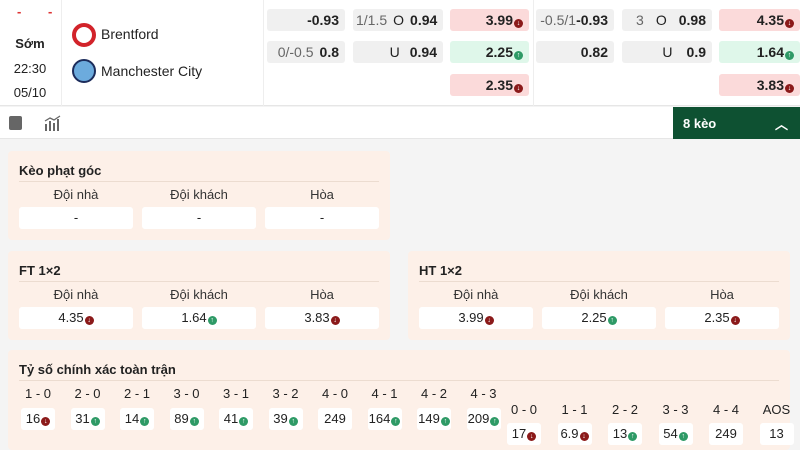 This screenshot has height=450, width=800. What do you see at coordinates (384, 393) in the screenshot?
I see `score-label: 4 - 1` at bounding box center [384, 393].